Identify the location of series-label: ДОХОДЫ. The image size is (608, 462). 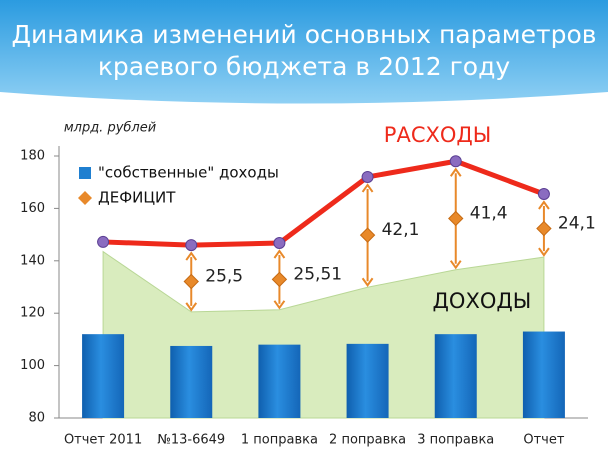
(482, 301).